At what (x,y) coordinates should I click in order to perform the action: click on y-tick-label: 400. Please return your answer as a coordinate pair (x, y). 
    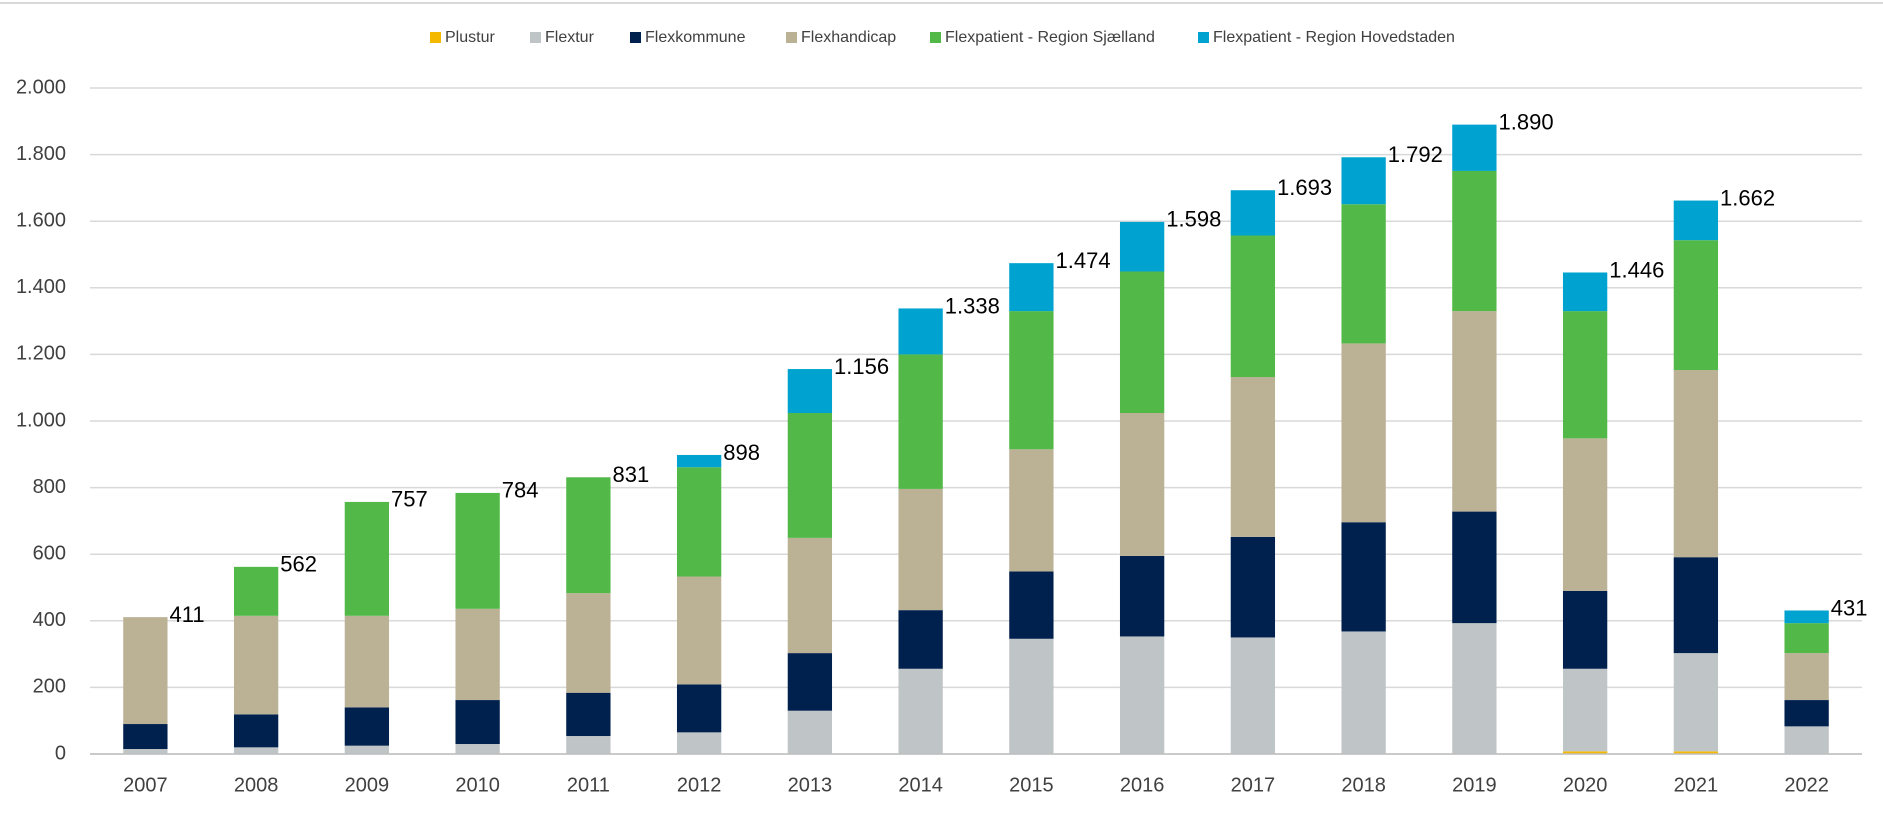
    Looking at the image, I should click on (49, 620).